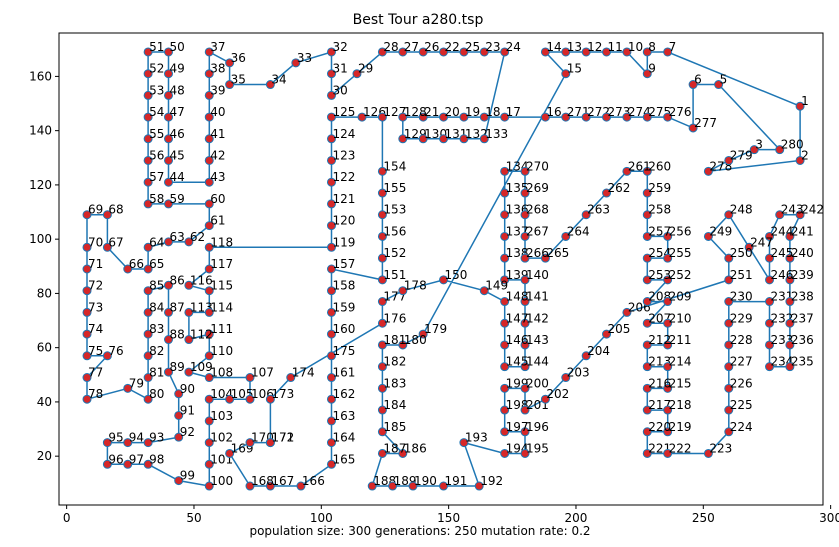 The height and width of the screenshot is (547, 839). What do you see at coordinates (156, 177) in the screenshot?
I see `city-label-57: 57` at bounding box center [156, 177].